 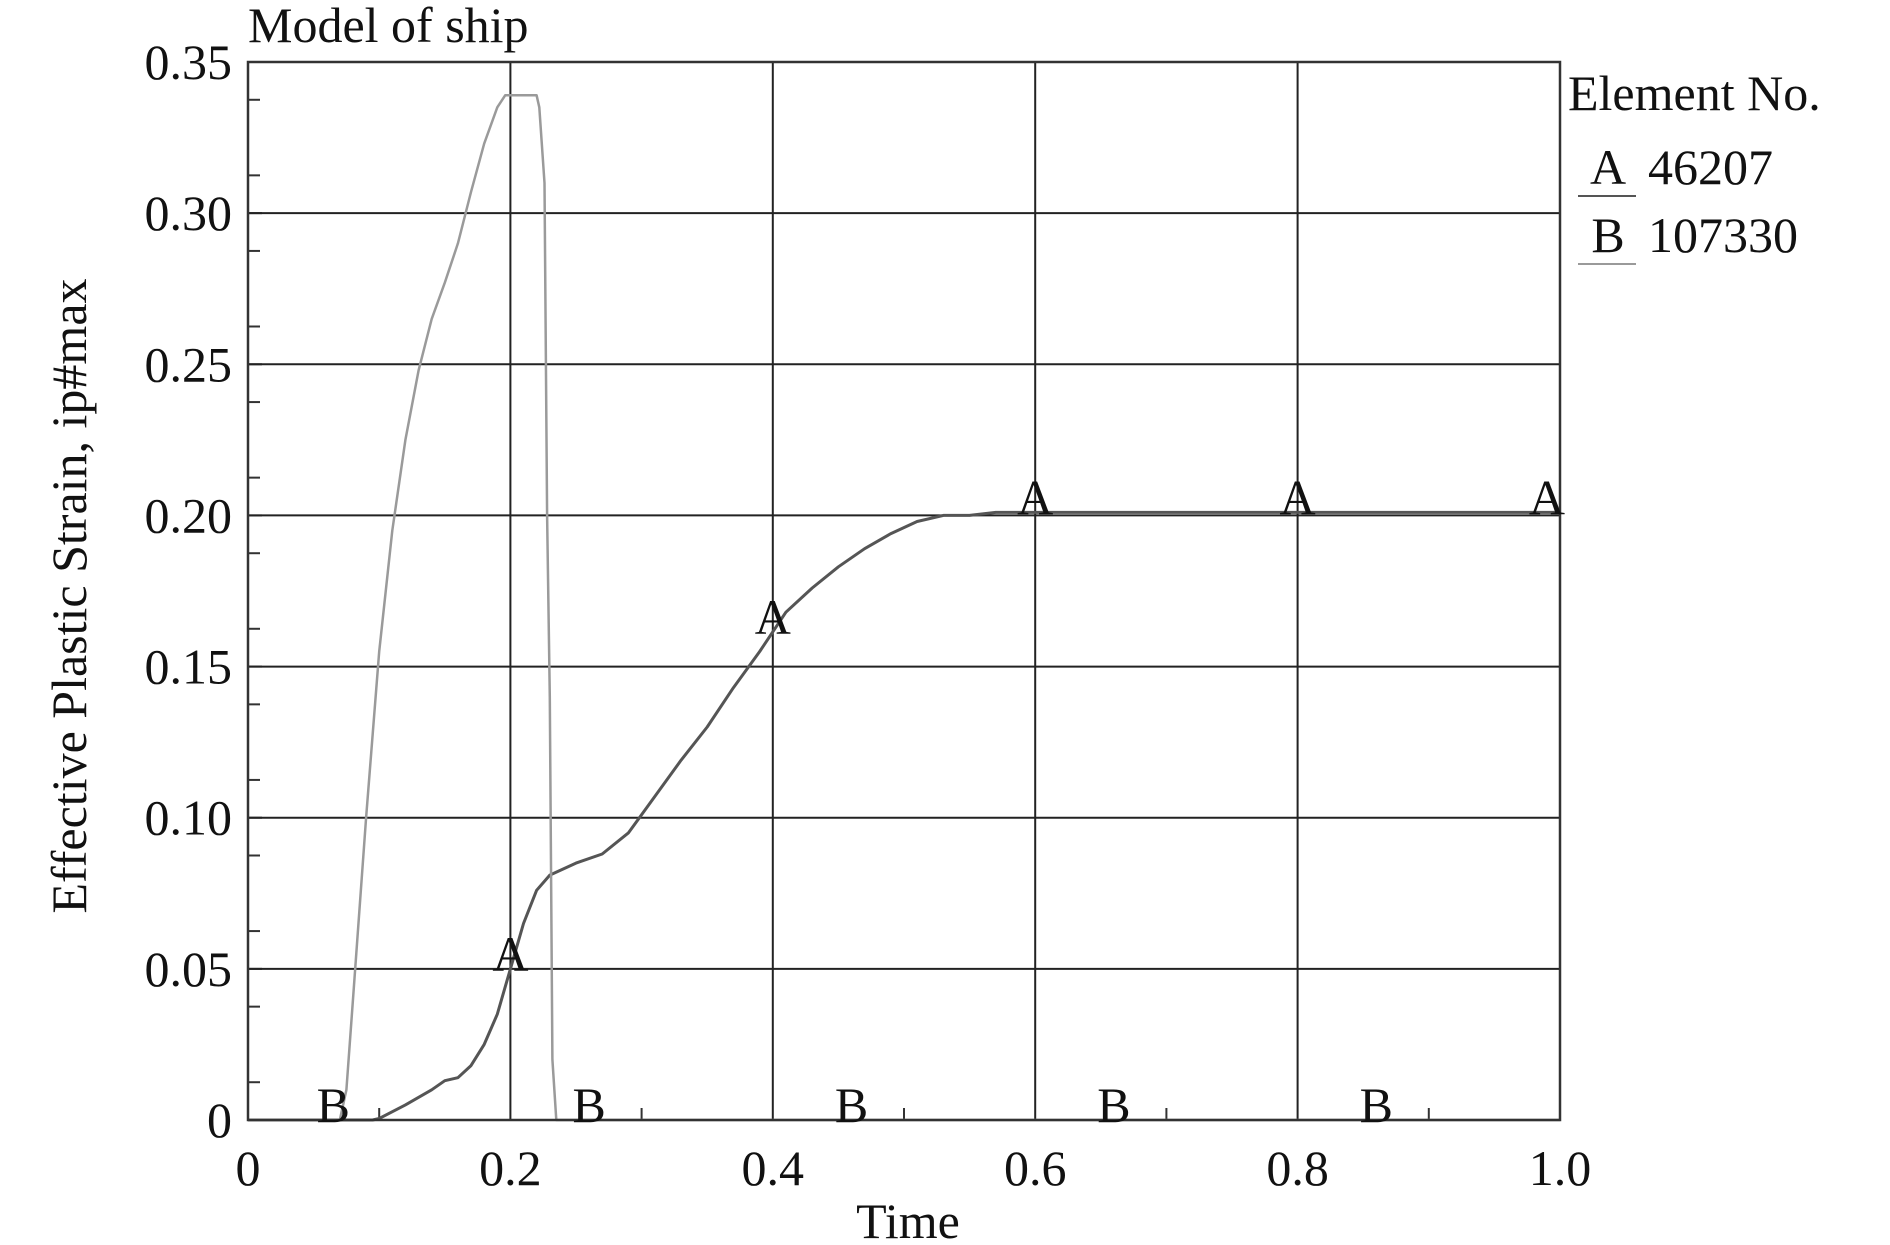 What do you see at coordinates (388, 26) in the screenshot?
I see `chart-title: Model of ship` at bounding box center [388, 26].